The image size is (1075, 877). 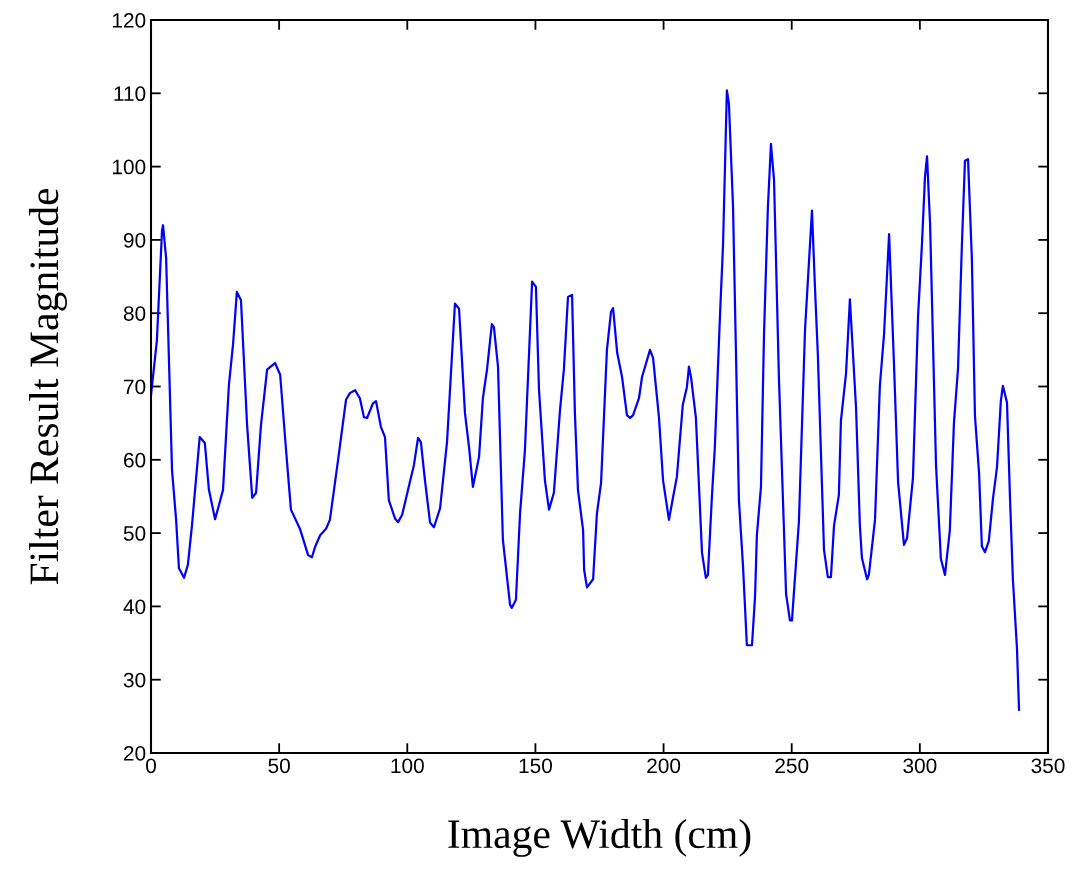 What do you see at coordinates (1048, 766) in the screenshot?
I see `x-tick-label: 350` at bounding box center [1048, 766].